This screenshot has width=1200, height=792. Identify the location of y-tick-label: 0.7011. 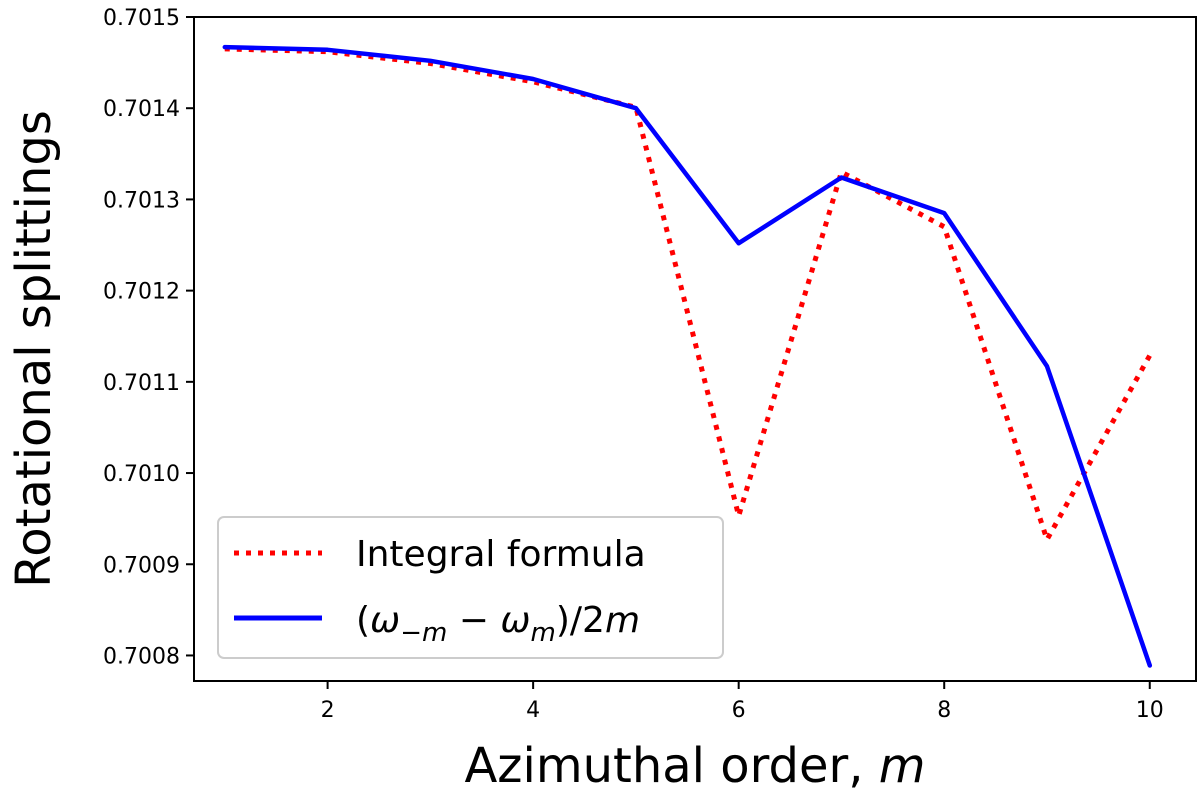
(141, 383).